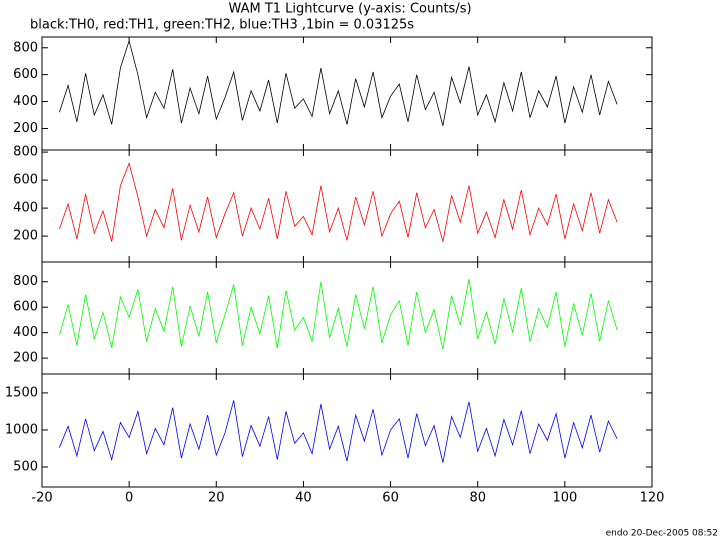 The width and height of the screenshot is (723, 539). Describe the element at coordinates (216, 498) in the screenshot. I see `x-tick-label: 20` at that location.